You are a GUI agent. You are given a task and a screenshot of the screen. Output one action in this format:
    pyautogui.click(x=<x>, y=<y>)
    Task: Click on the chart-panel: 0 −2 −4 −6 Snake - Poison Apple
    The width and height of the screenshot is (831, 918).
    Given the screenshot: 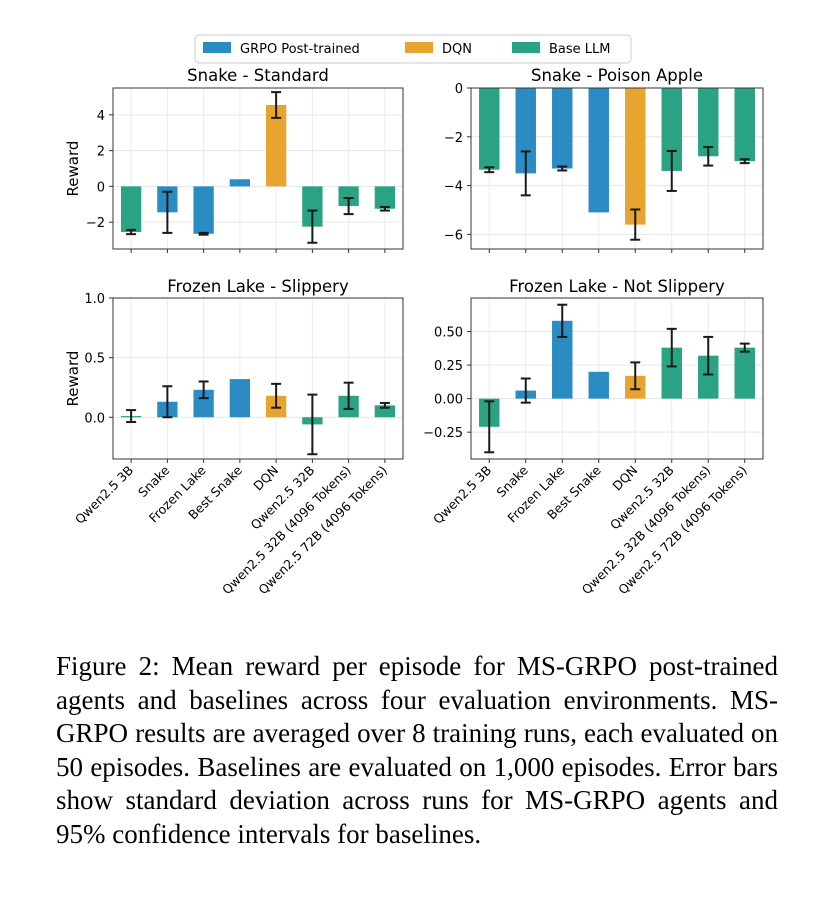 What is the action you would take?
    pyautogui.click(x=604, y=159)
    